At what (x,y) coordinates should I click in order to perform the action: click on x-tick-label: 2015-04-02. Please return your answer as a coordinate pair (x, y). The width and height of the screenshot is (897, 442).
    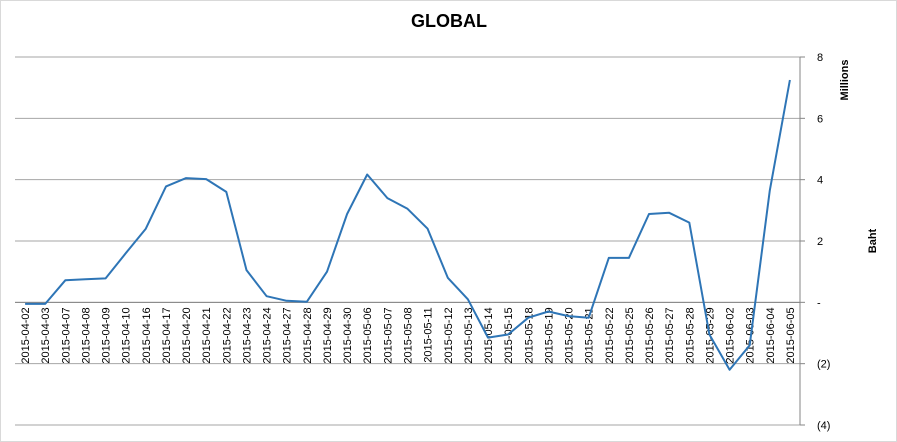
    Looking at the image, I should click on (26, 335).